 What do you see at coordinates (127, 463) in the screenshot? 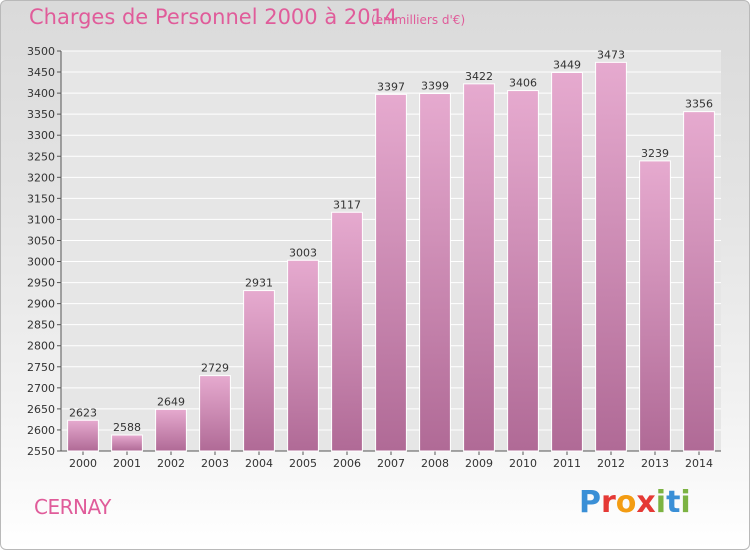
I see `x-tick-label: 2001` at bounding box center [127, 463].